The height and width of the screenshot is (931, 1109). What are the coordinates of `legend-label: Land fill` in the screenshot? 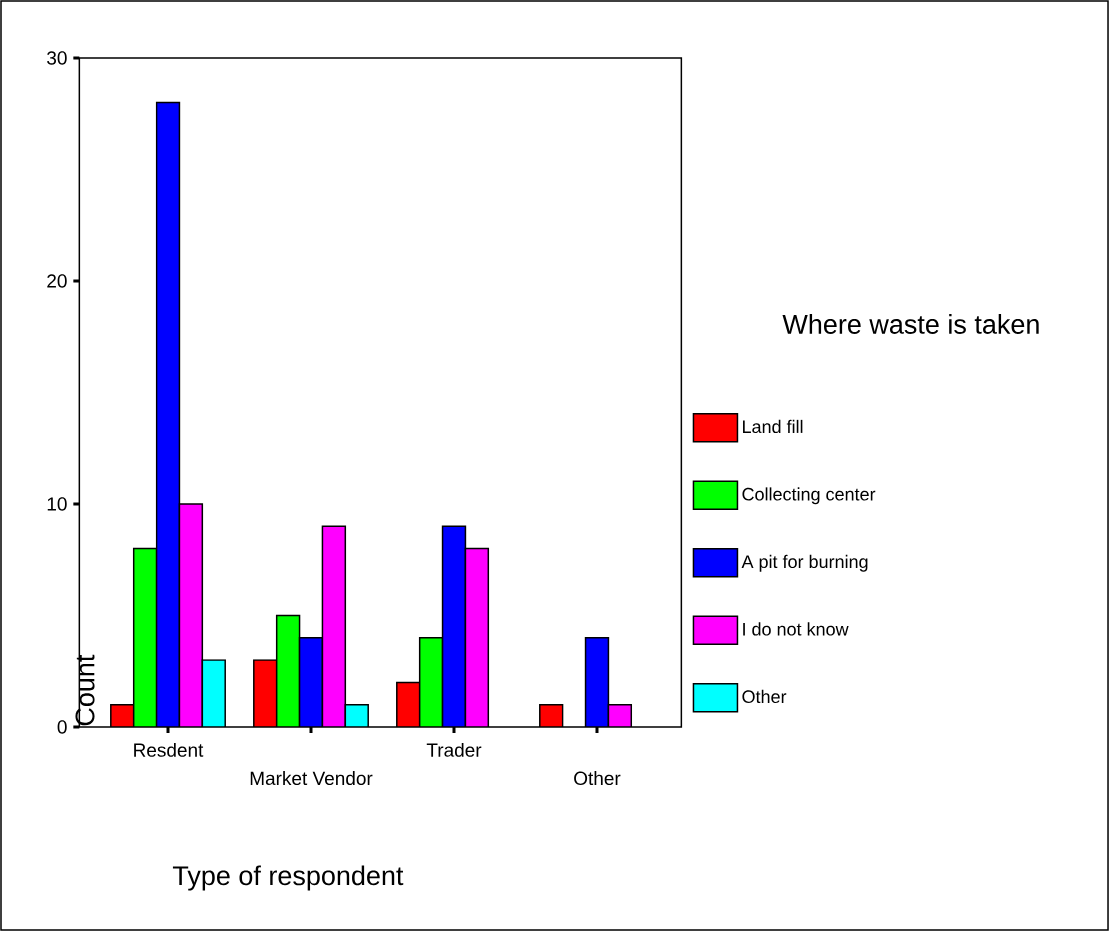 It's located at (773, 426).